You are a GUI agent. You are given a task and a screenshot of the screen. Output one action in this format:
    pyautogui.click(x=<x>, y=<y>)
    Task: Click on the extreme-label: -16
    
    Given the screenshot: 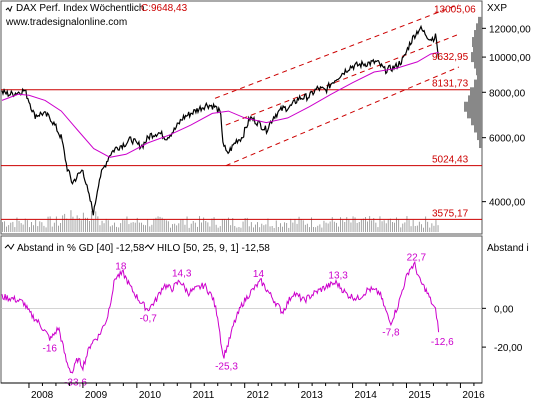 What is the action you would take?
    pyautogui.click(x=50, y=348)
    